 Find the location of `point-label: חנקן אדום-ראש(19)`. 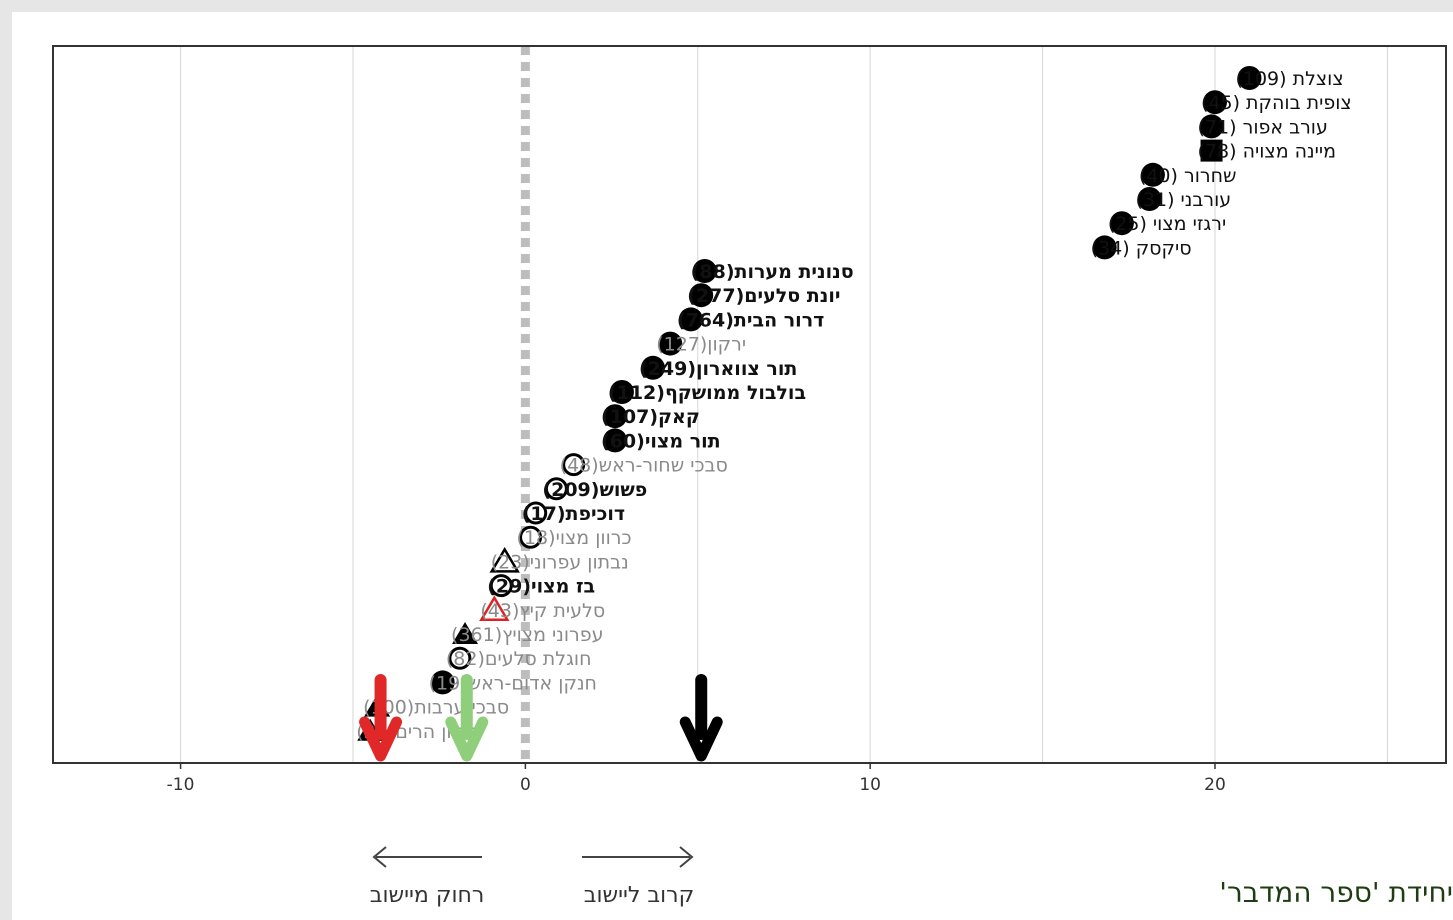

point-label: חנקן אדום-ראש(19) is located at coordinates (513, 683).